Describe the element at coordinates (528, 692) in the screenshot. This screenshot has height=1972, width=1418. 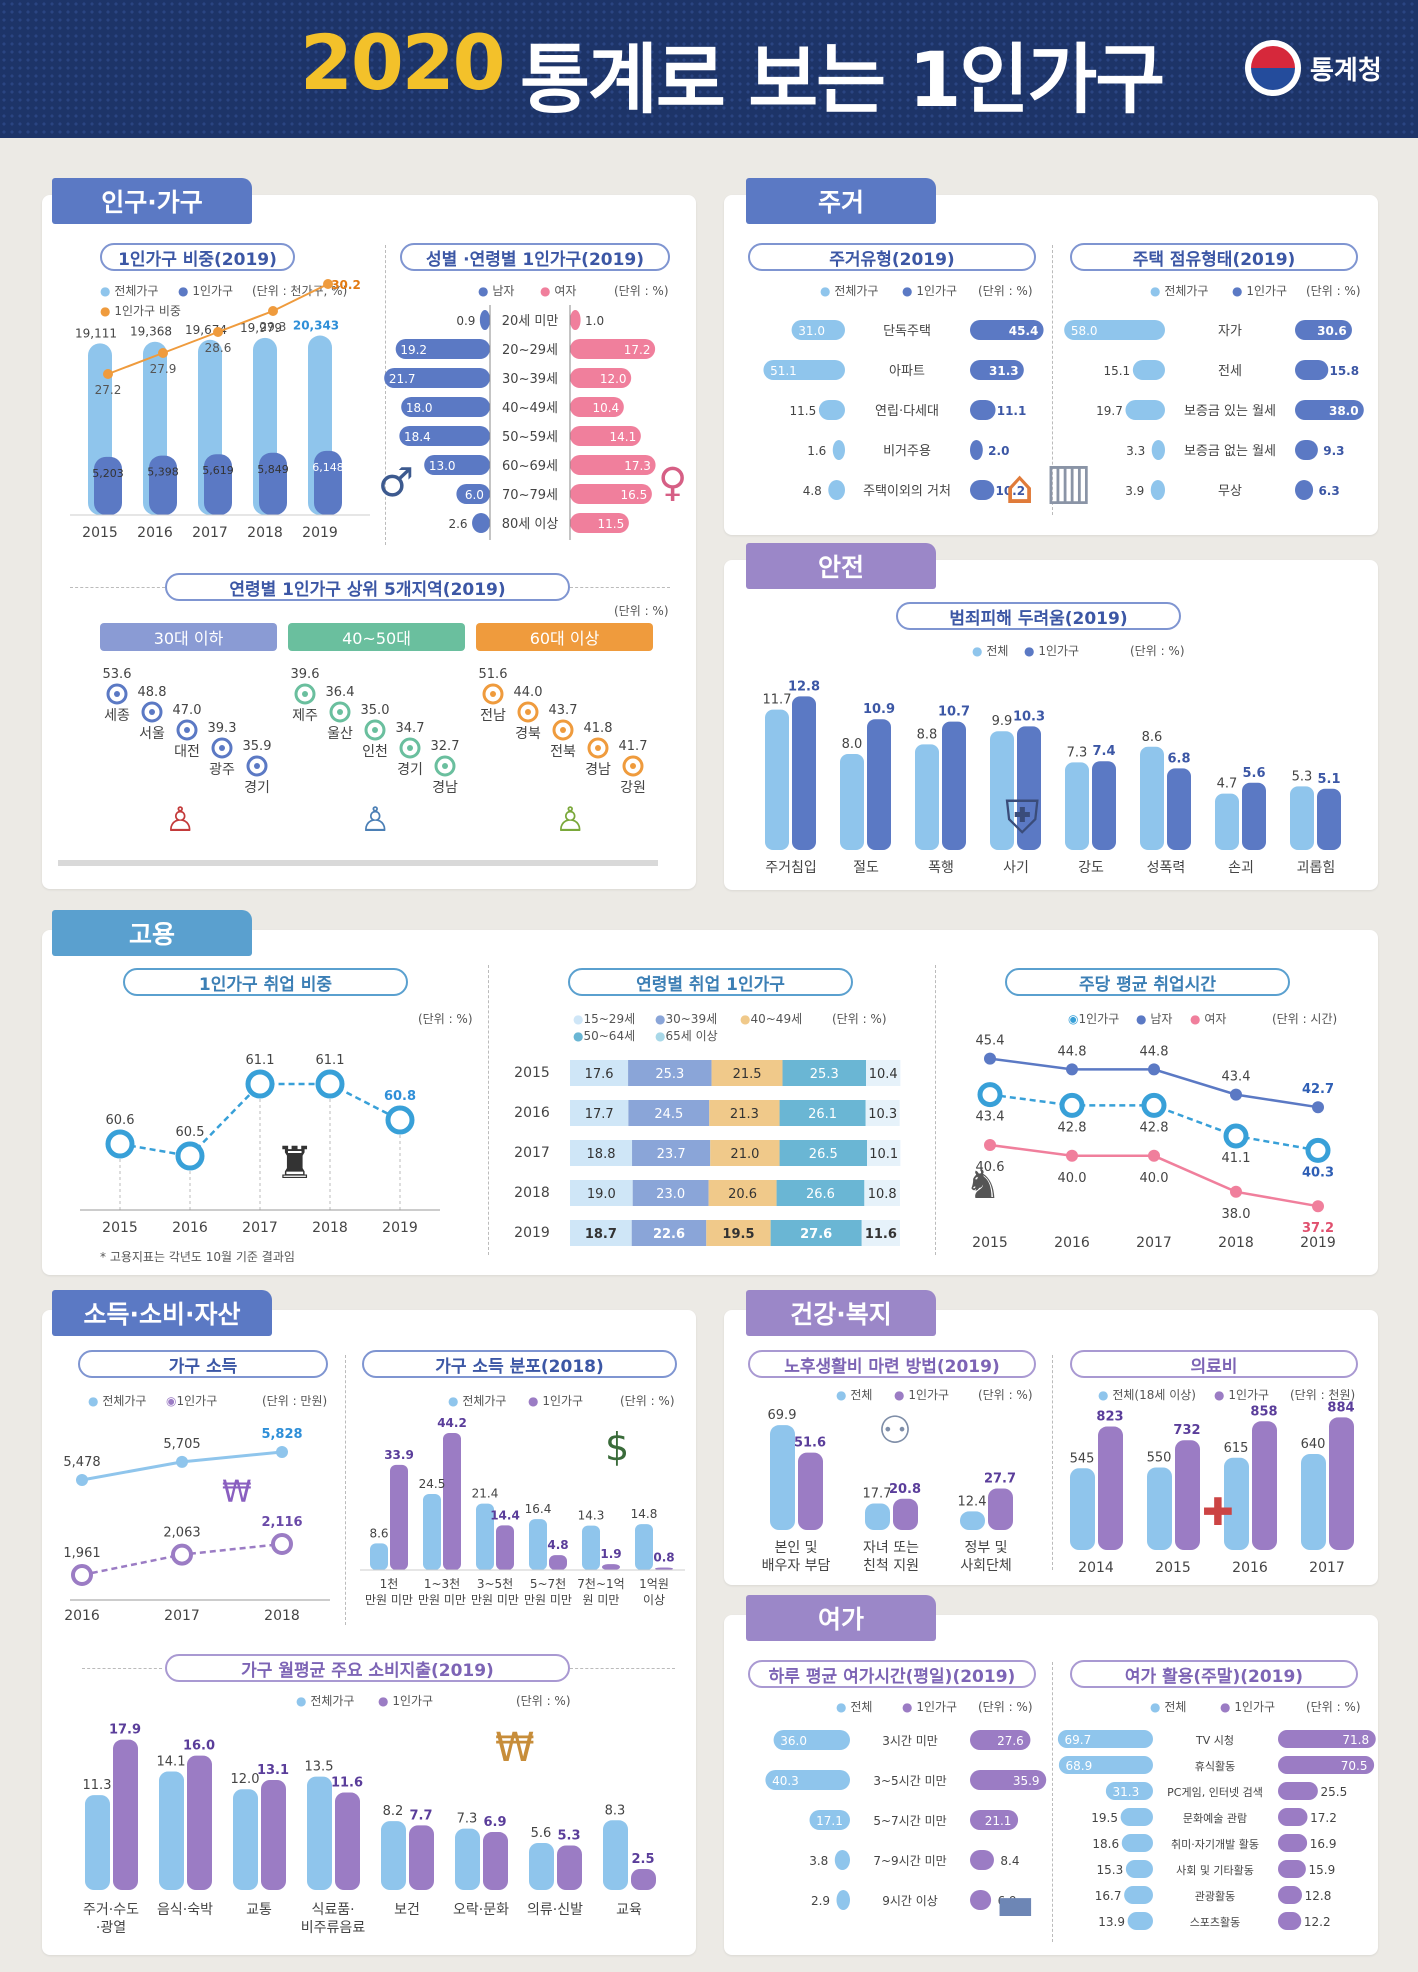
I see `region-value: 44.0` at that location.